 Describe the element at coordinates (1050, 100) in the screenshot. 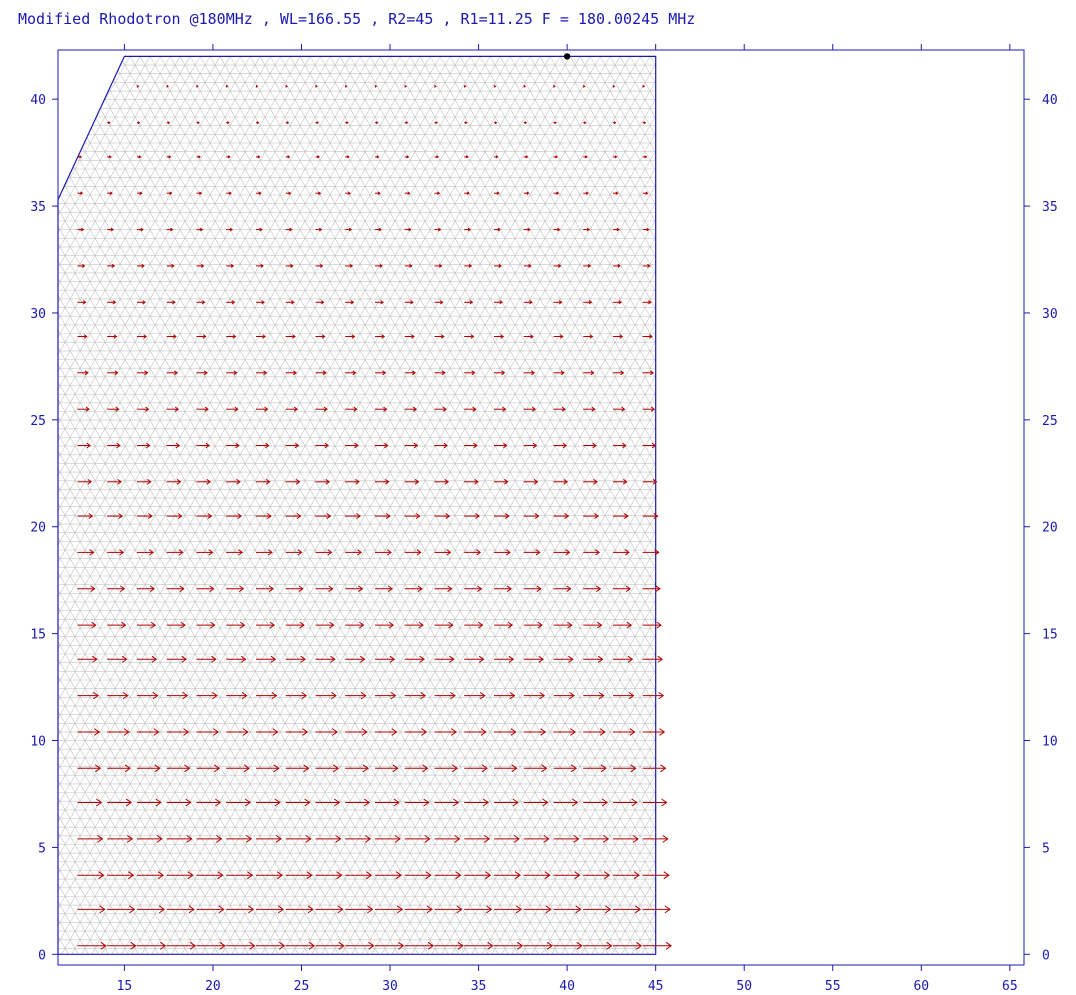

I see `y-tick-label-right: 40` at that location.